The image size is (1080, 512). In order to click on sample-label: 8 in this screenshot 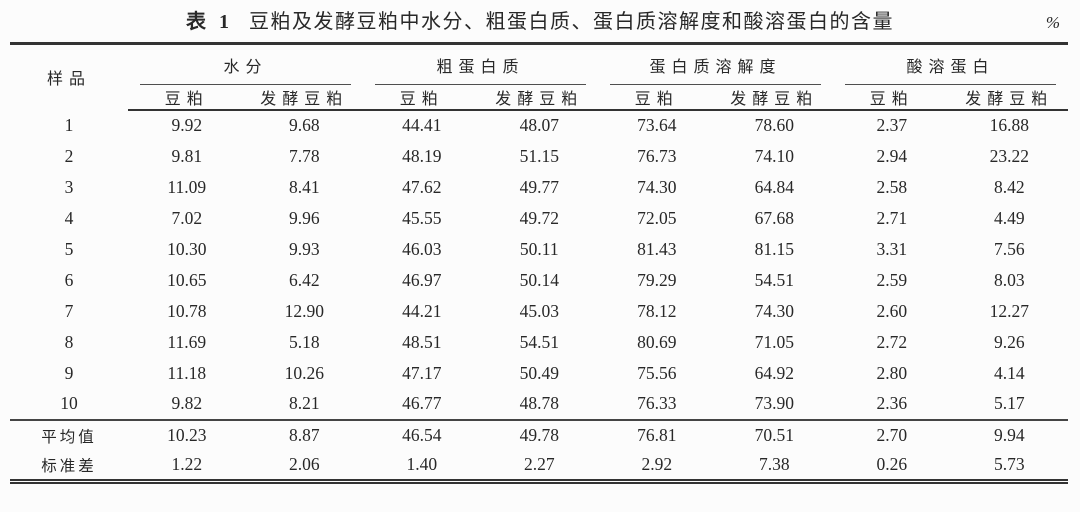, I will do `click(69, 341)`.